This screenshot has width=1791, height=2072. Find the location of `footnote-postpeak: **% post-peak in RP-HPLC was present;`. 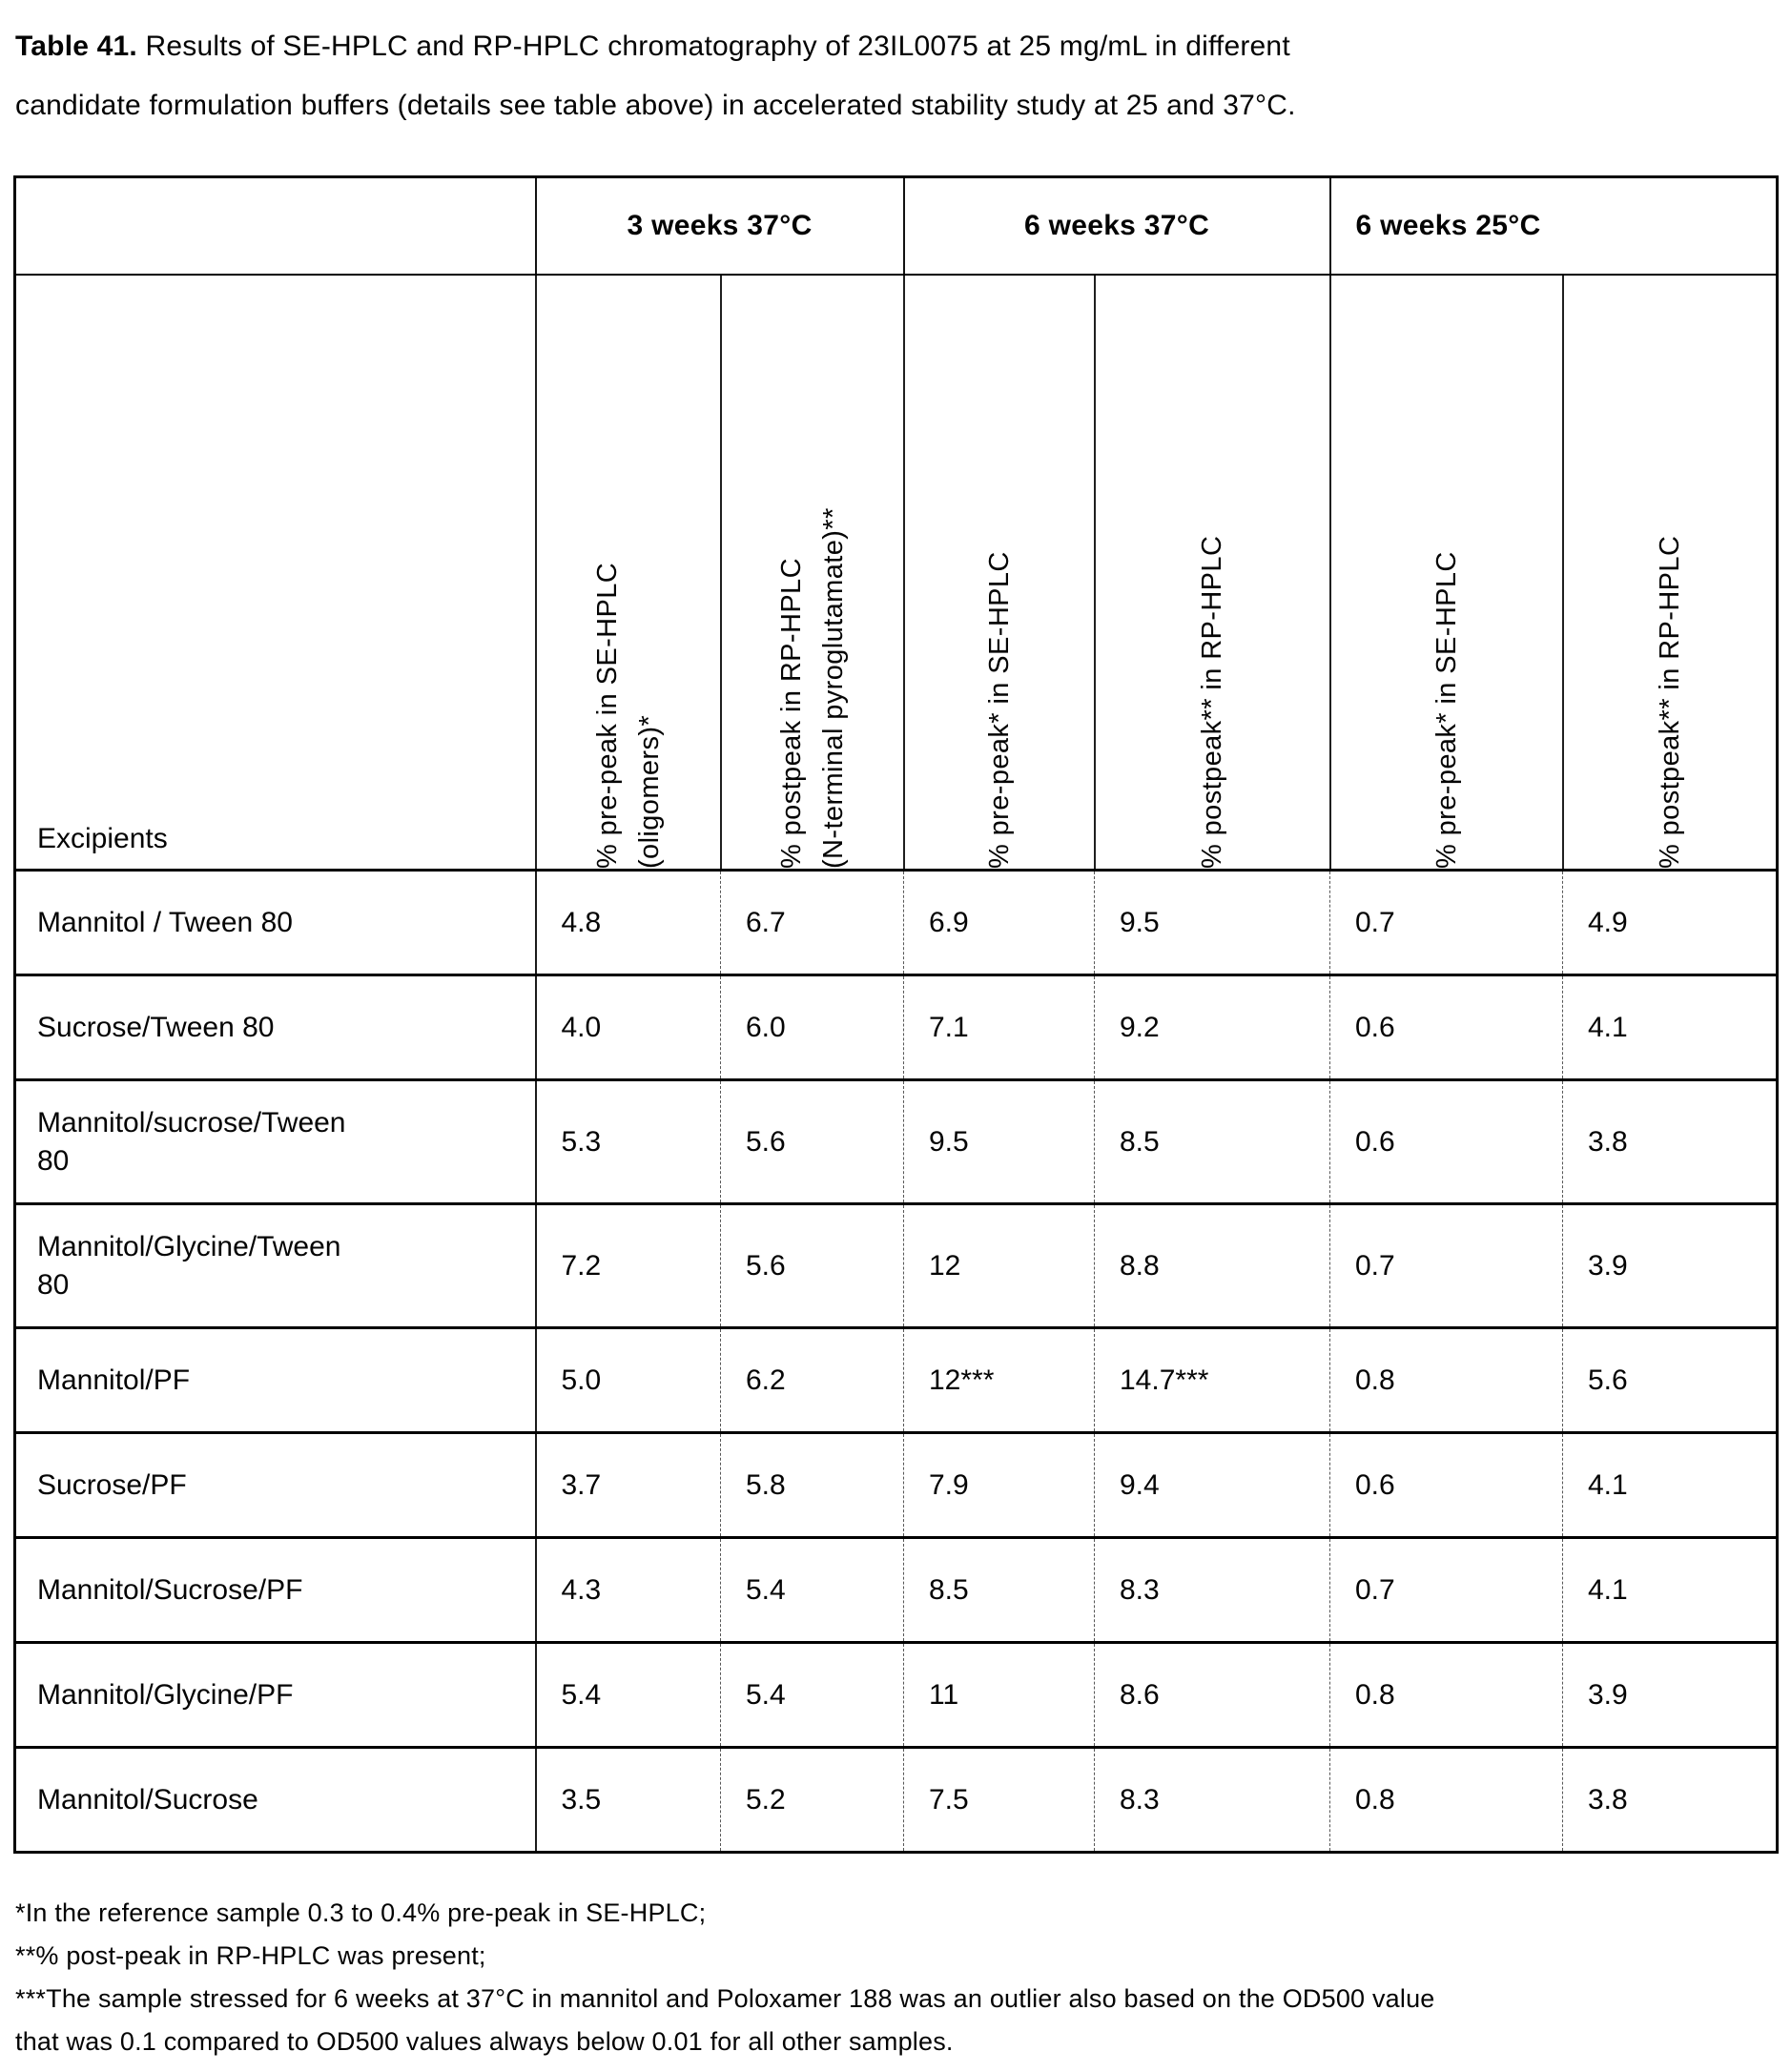

footnote-postpeak: **% post-peak in RP-HPLC was present; is located at coordinates (250, 1956).